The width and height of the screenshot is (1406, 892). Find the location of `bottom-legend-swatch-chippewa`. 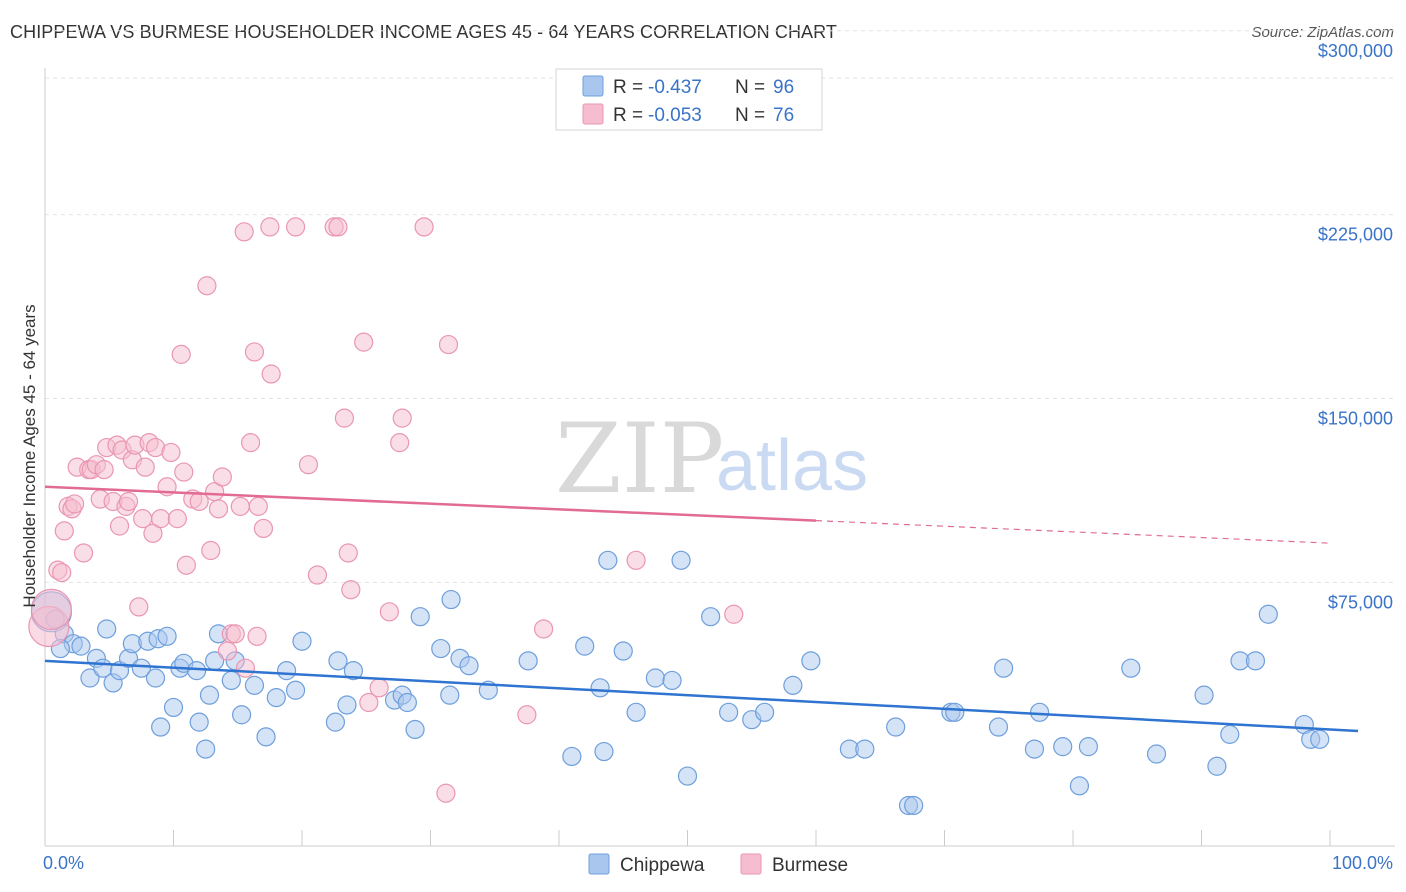

bottom-legend-swatch-chippewa is located at coordinates (599, 864).